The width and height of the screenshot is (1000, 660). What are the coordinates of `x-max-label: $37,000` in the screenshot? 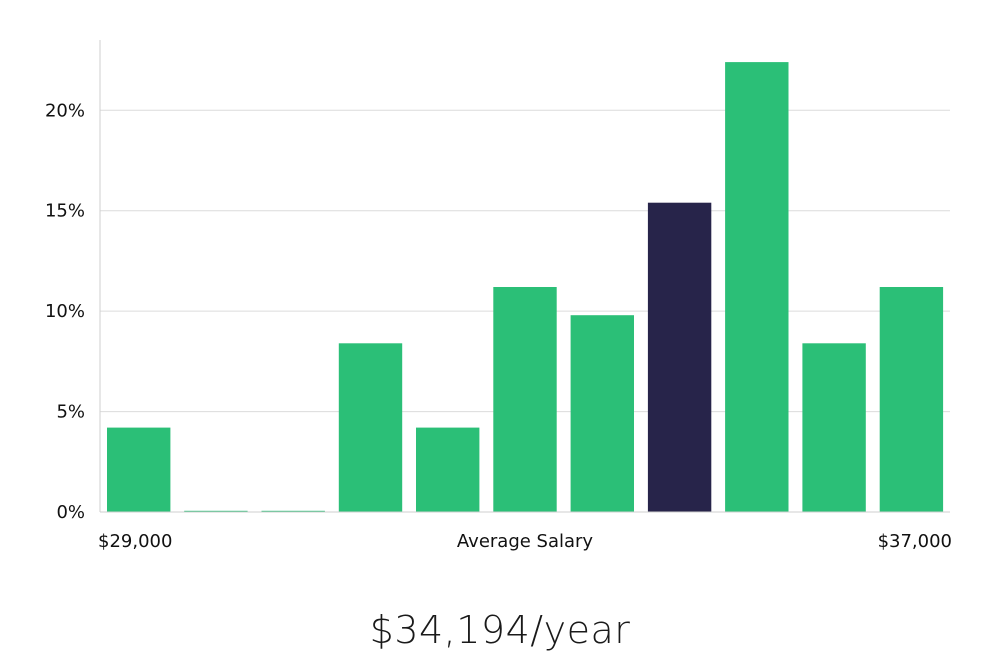 It's located at (915, 541).